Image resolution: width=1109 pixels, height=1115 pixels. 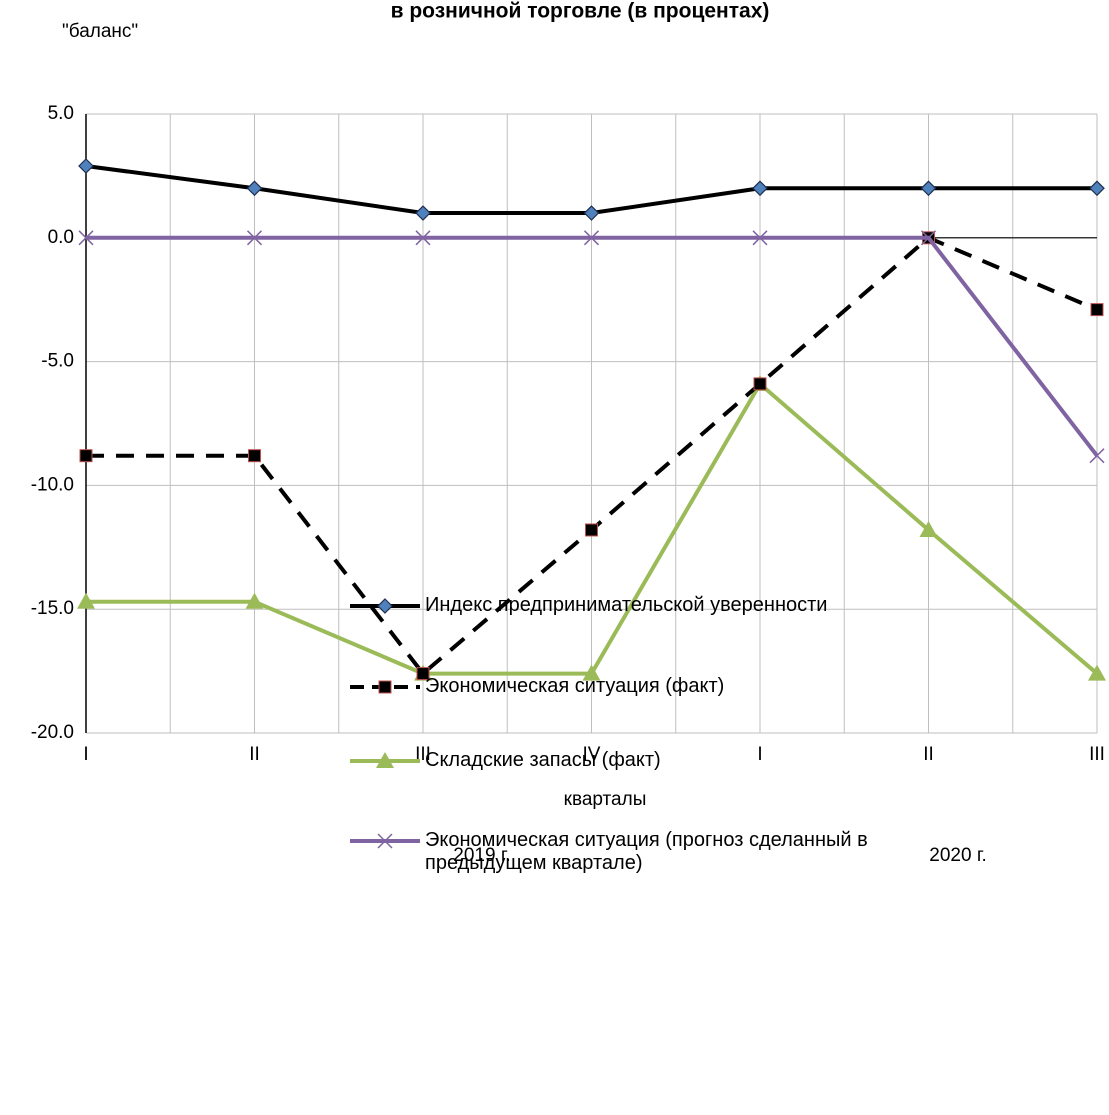 What do you see at coordinates (52, 732) in the screenshot?
I see `y-tick-label: -20.0` at bounding box center [52, 732].